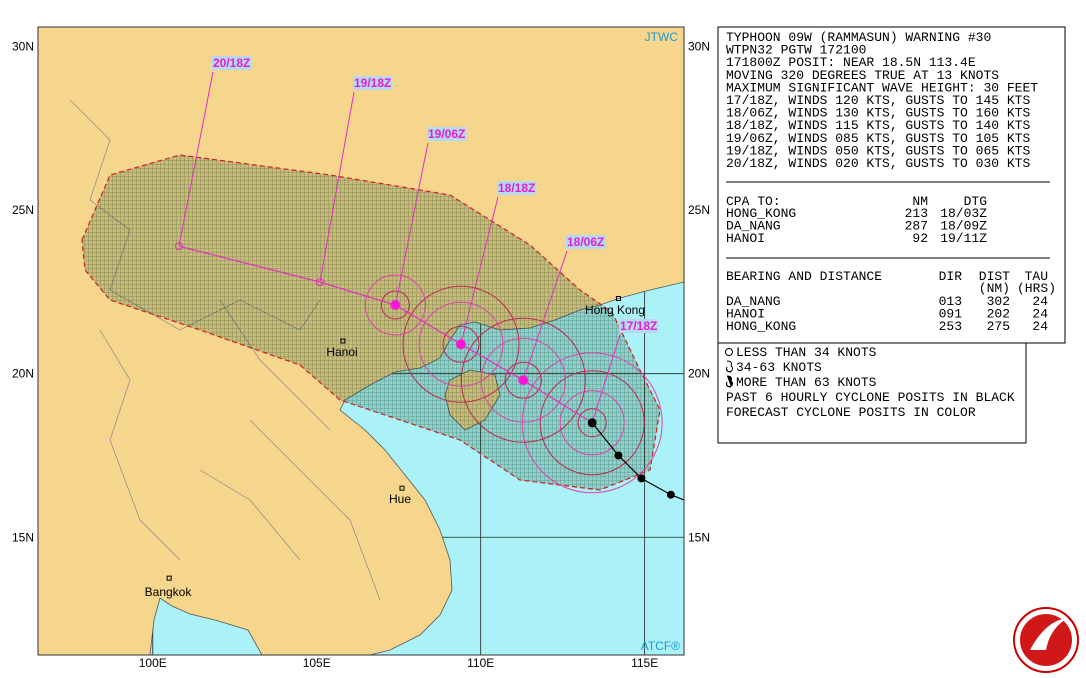  I want to click on panel-text: 302, so click(998, 301).